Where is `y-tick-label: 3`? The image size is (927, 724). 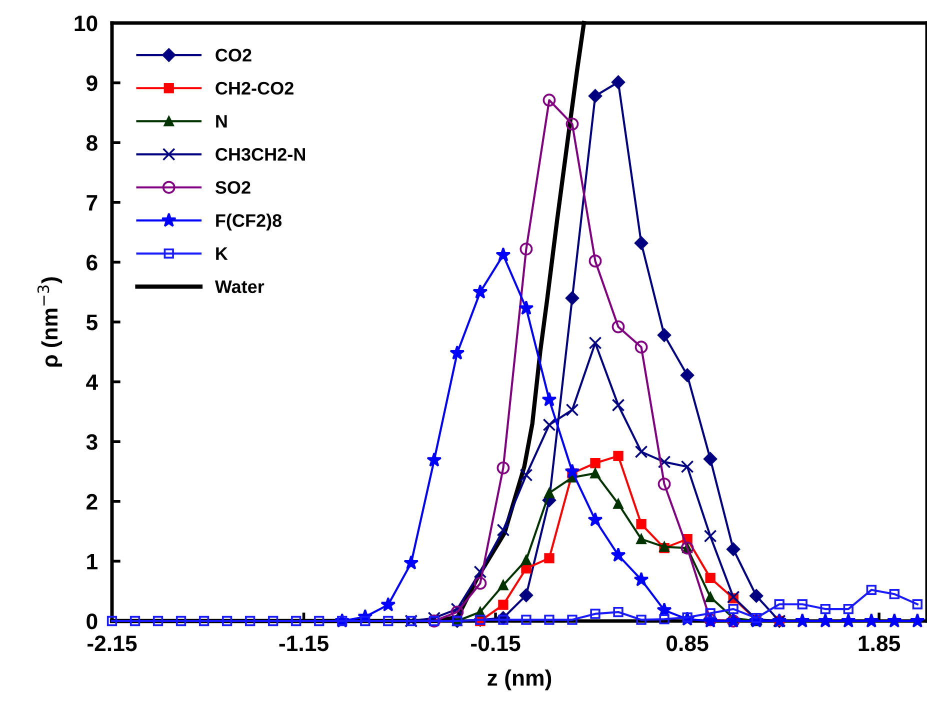 y-tick-label: 3 is located at coordinates (92, 442).